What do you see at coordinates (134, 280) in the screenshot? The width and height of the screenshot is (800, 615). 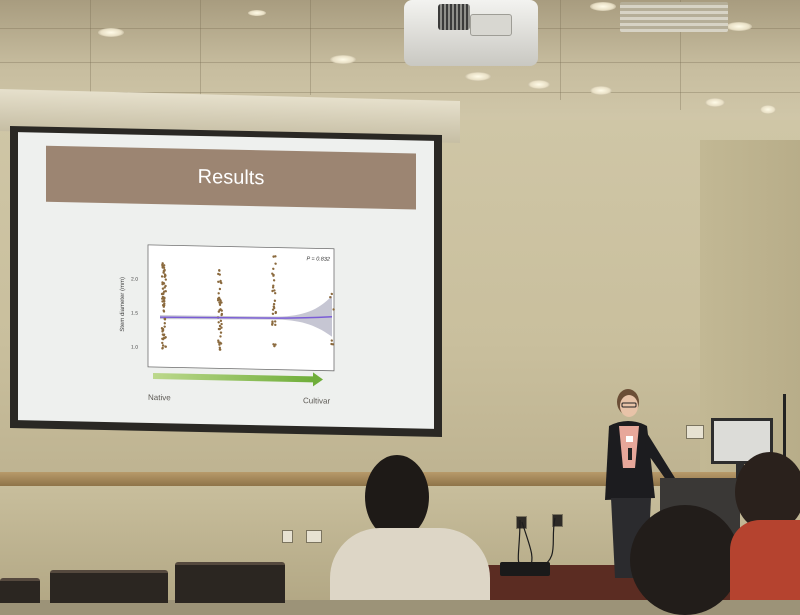 I see `y-tick-label: 2.0` at bounding box center [134, 280].